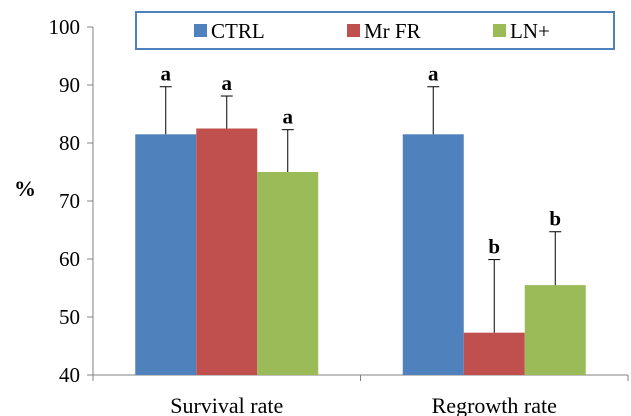 This screenshot has width=631, height=416. What do you see at coordinates (69, 317) in the screenshot?
I see `y-tick-label: 50` at bounding box center [69, 317].